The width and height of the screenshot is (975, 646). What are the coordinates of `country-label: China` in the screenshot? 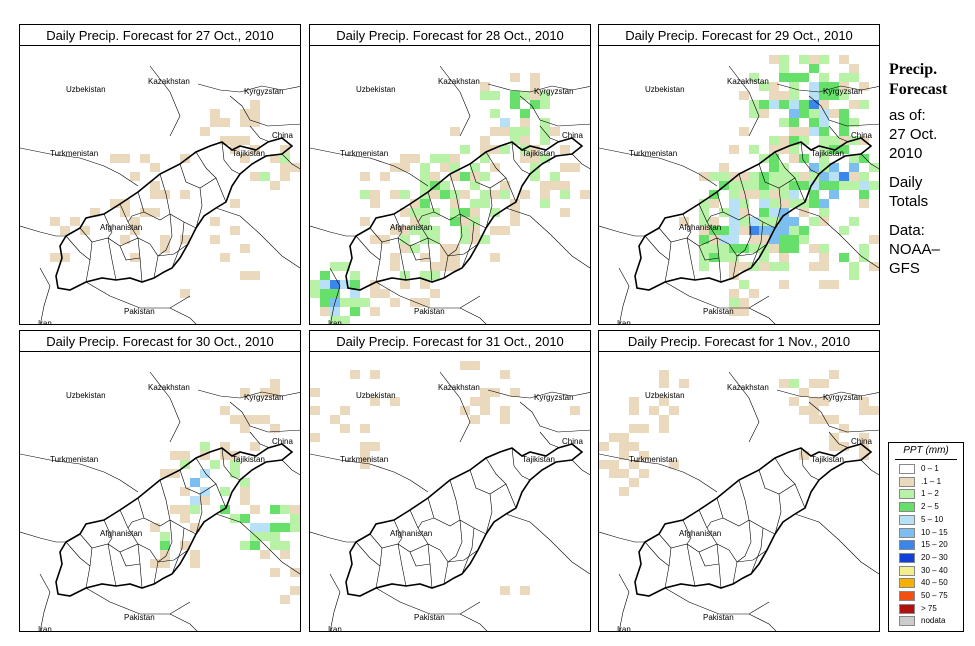 It's located at (282, 441).